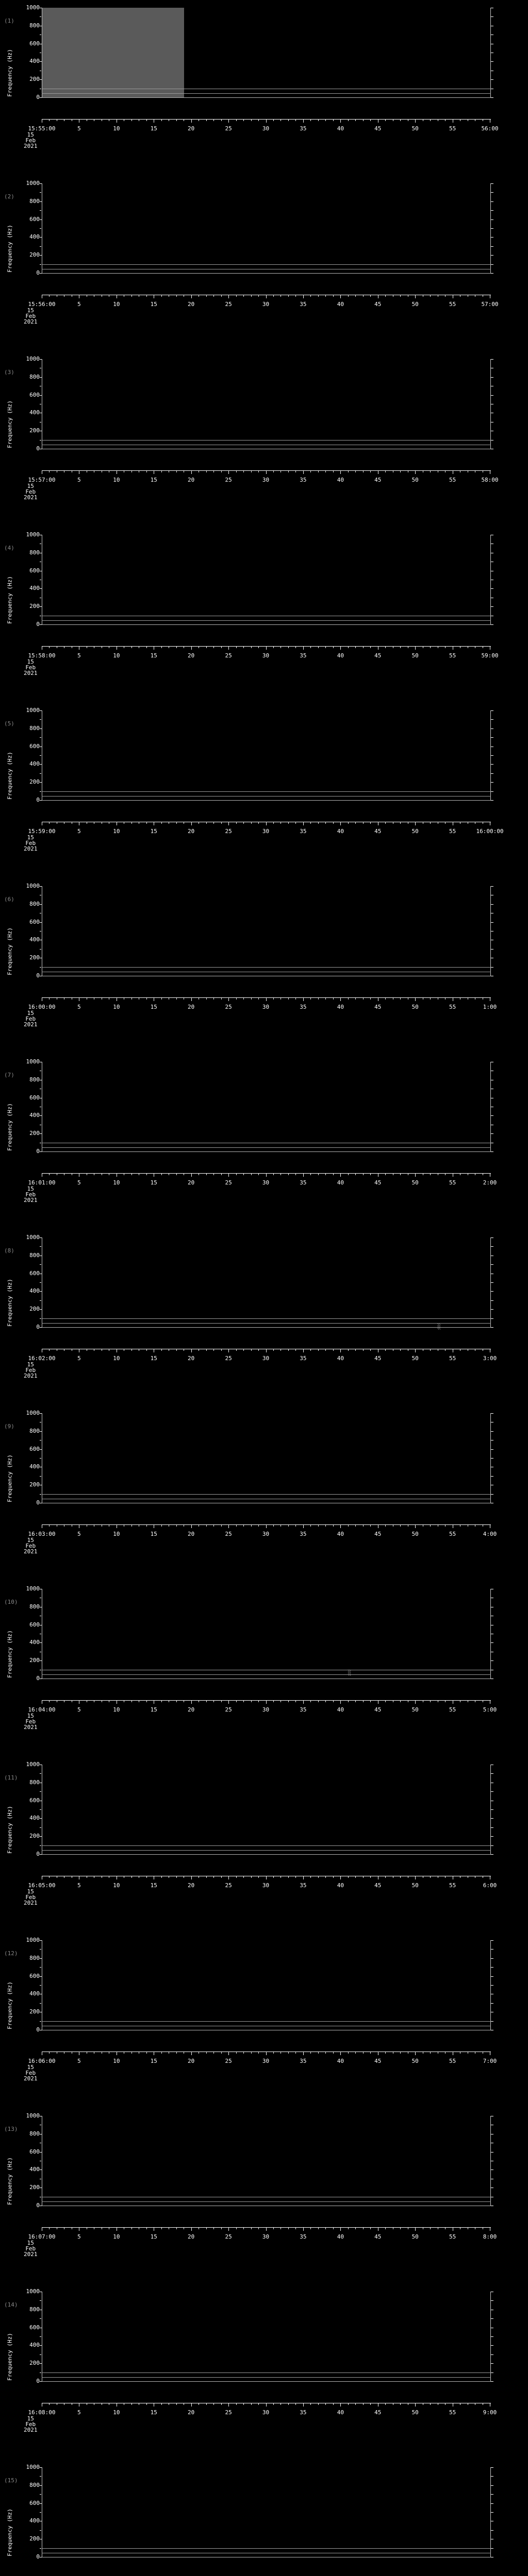 This screenshot has height=2576, width=528. Describe the element at coordinates (266, 228) in the screenshot. I see `plot-area` at that location.